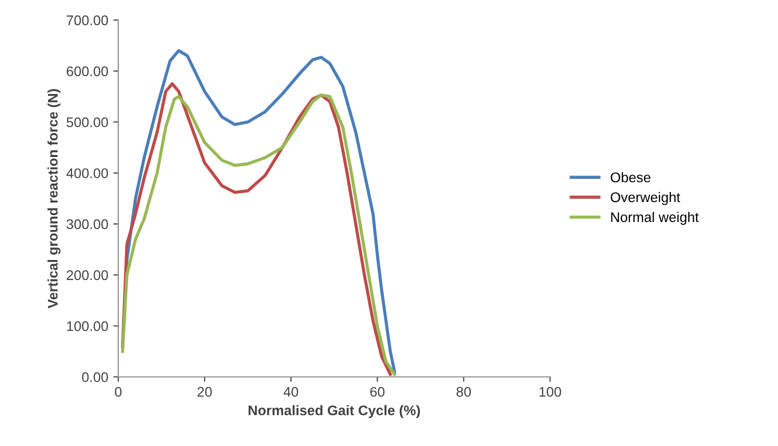  What do you see at coordinates (377, 391) in the screenshot?
I see `x-tick-label: 60` at bounding box center [377, 391].